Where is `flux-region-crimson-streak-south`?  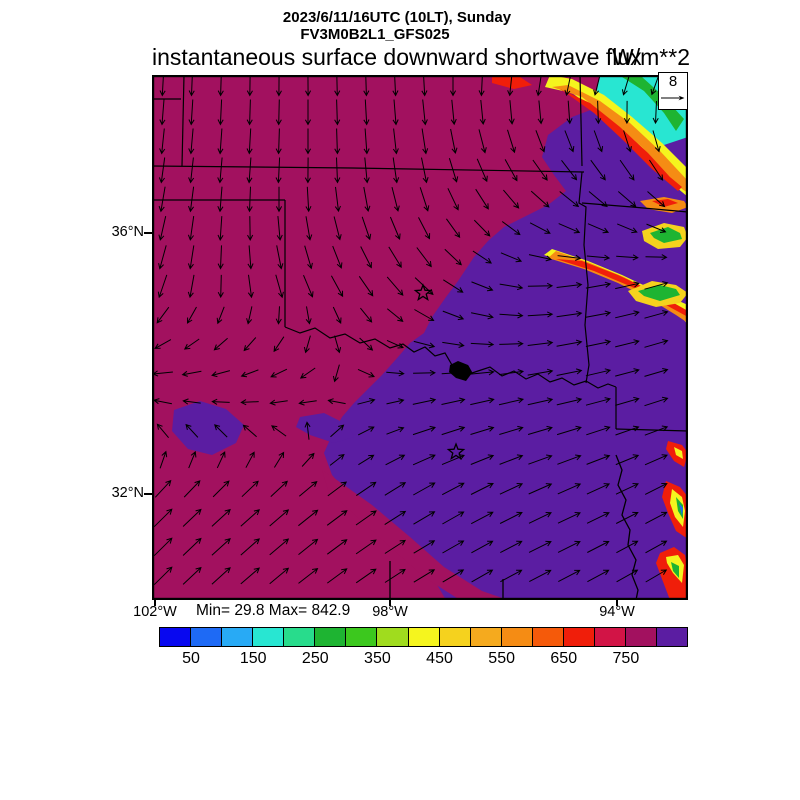
flux-region-crimson-streak-south is located at coordinates (415, 535).